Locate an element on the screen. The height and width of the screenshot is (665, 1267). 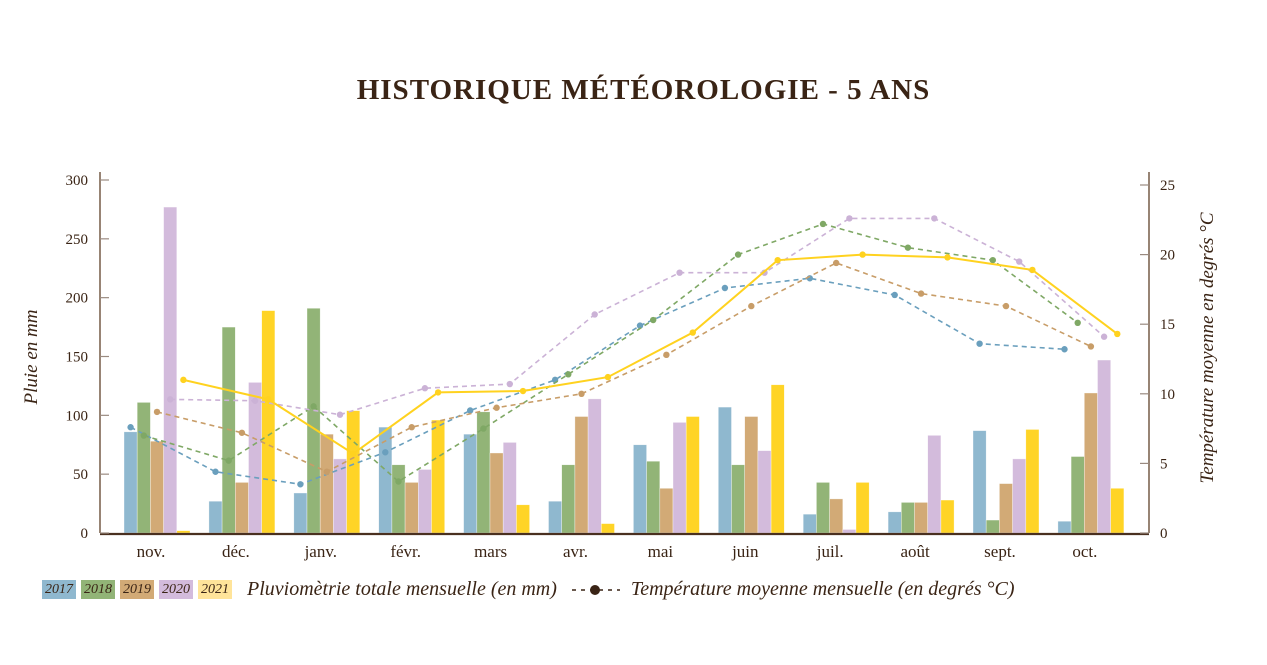
right-tick-label: 0 is located at coordinates (1164, 534).